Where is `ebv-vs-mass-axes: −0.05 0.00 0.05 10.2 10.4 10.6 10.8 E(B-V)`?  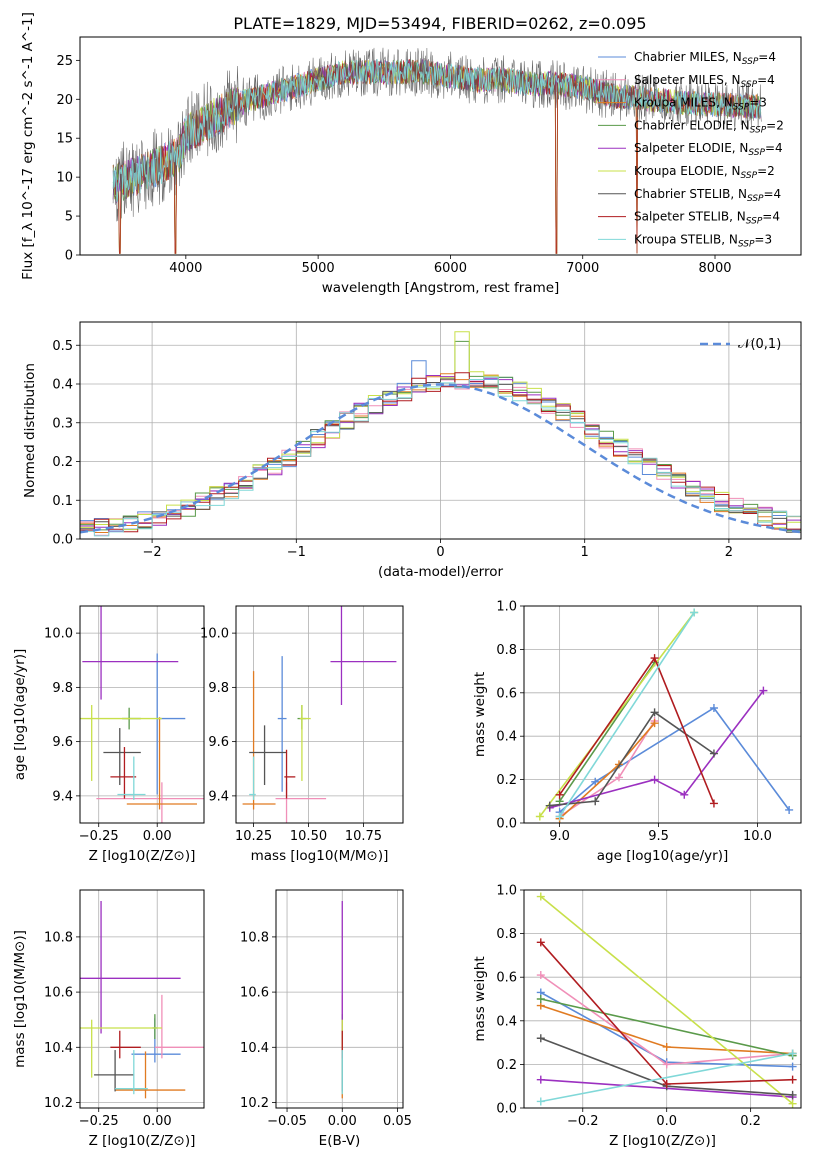
ebv-vs-mass-axes: −0.05 0.00 0.05 10.2 10.4 10.6 10.8 E(B-V) is located at coordinates (326, 1019).